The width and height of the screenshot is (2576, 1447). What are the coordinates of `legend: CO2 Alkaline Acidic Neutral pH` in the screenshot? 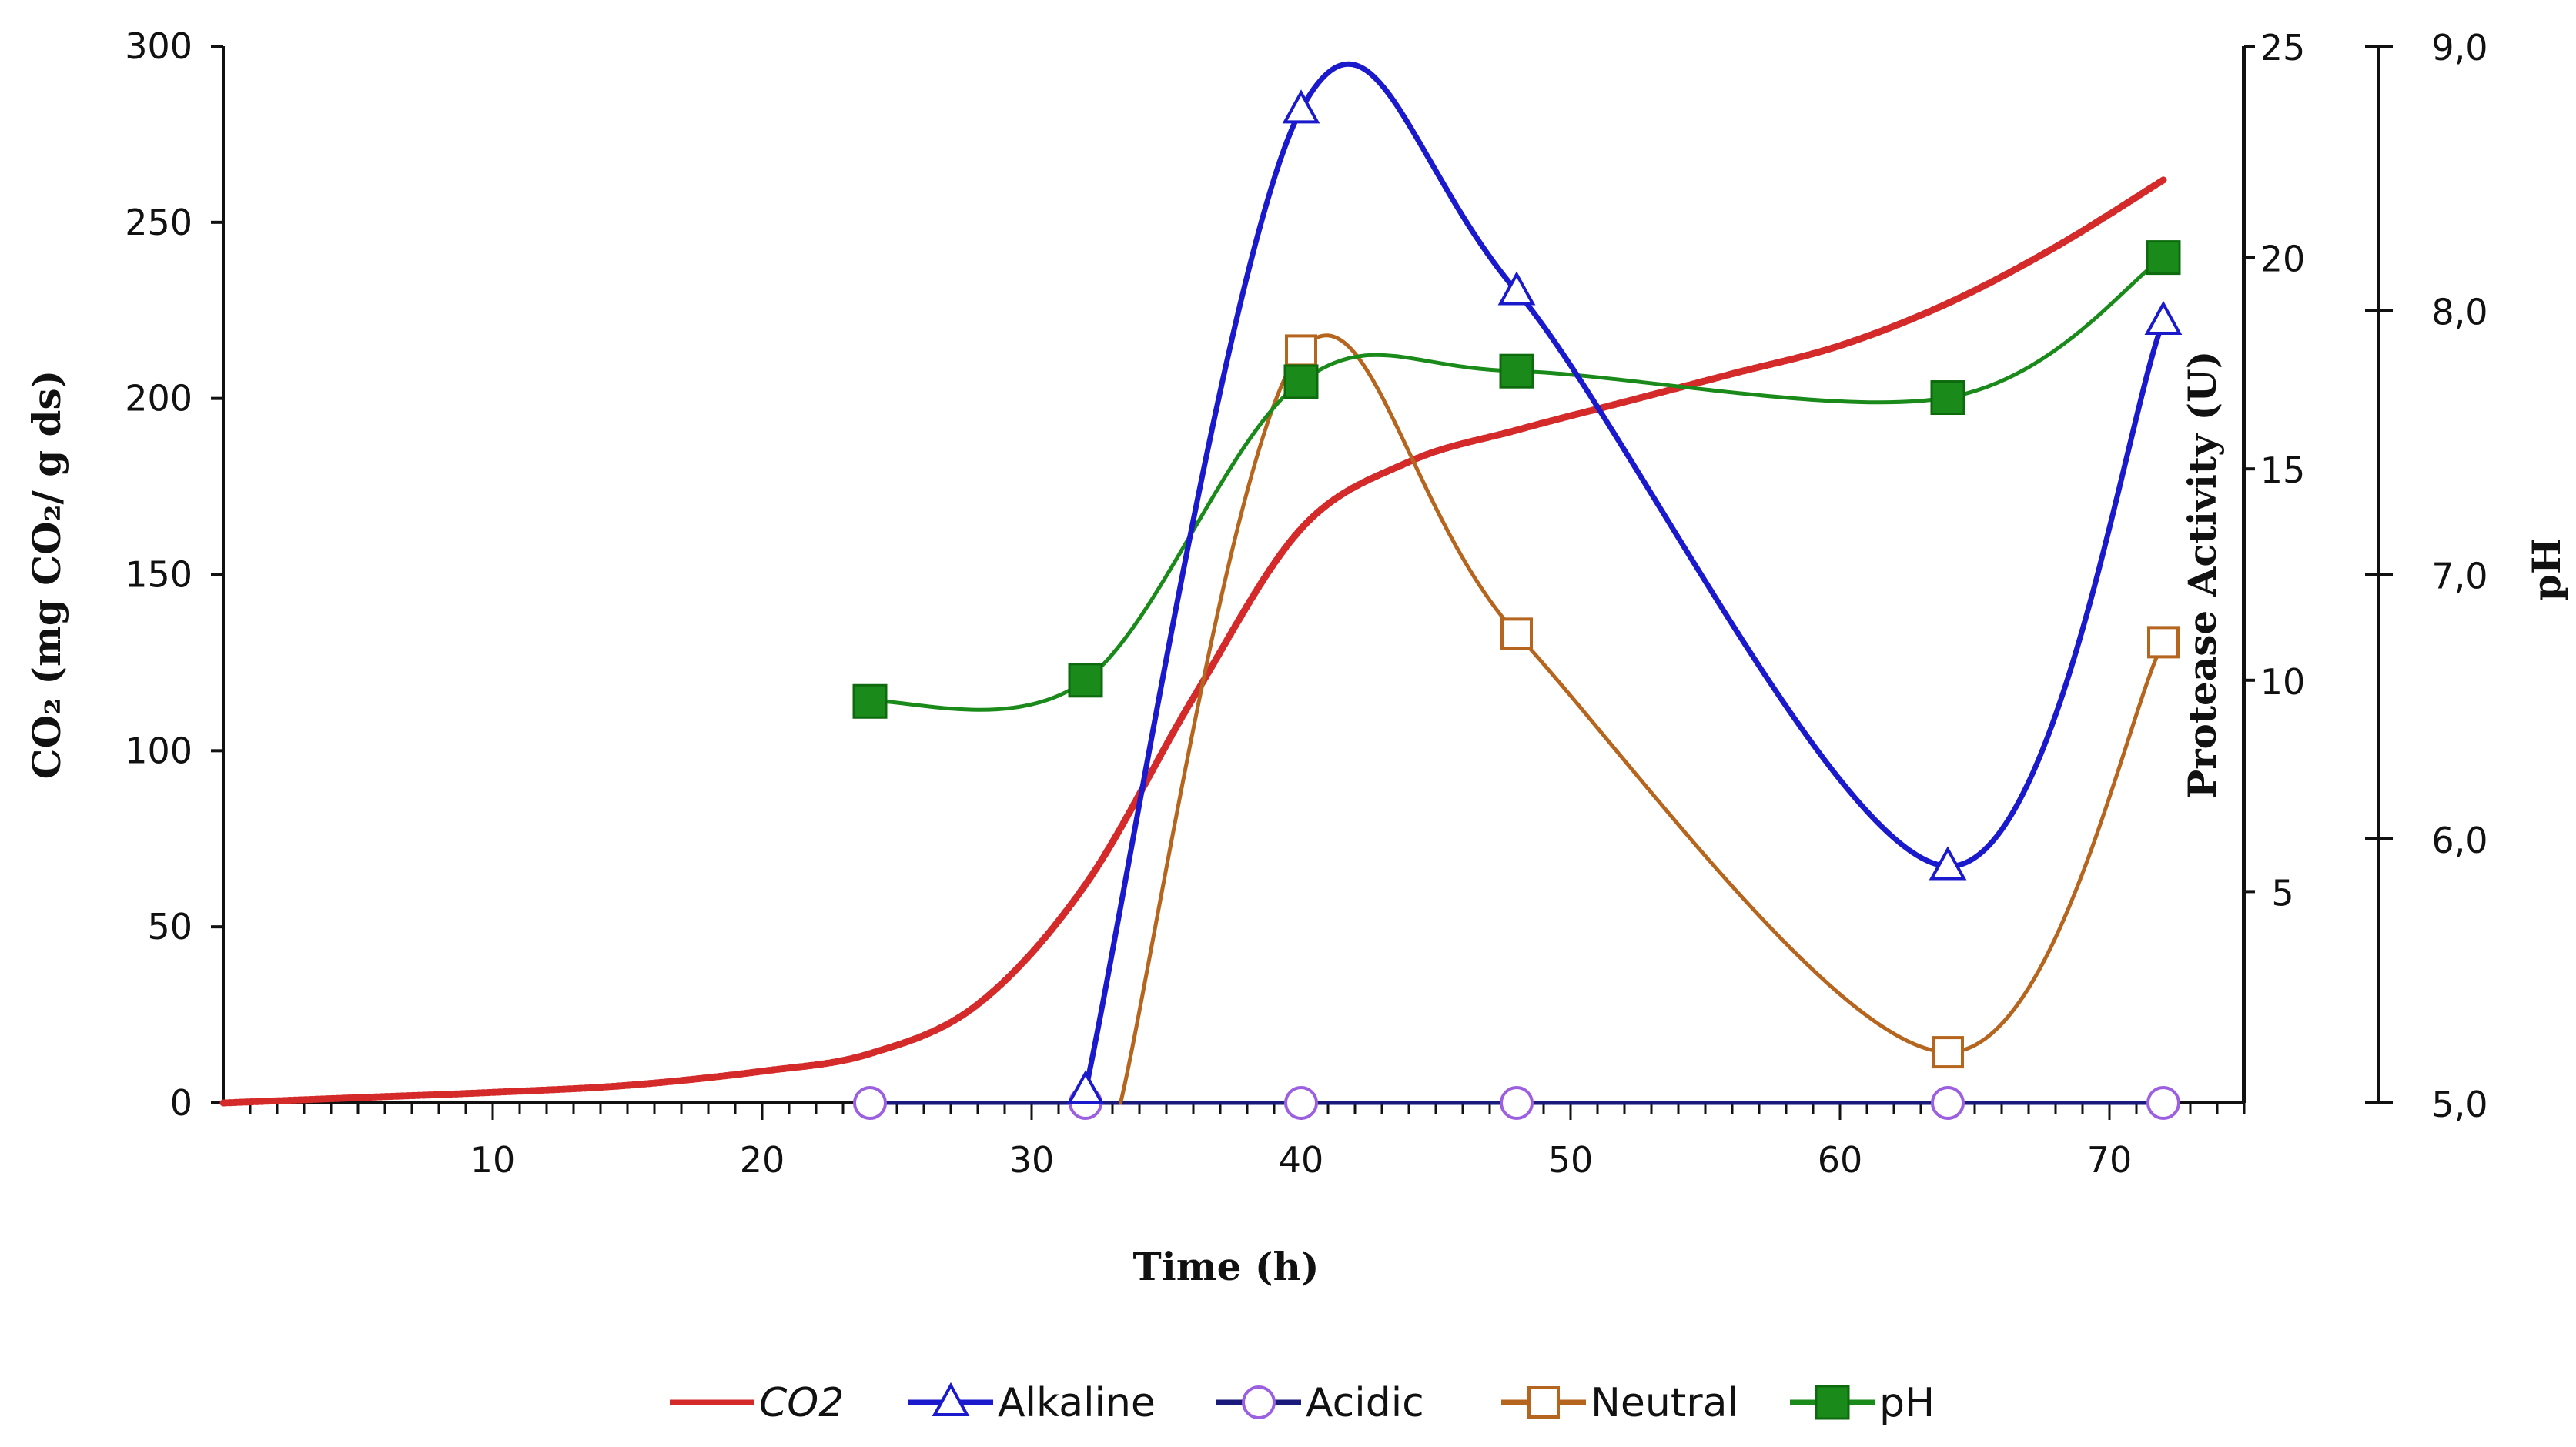 It's located at (1303, 1403).